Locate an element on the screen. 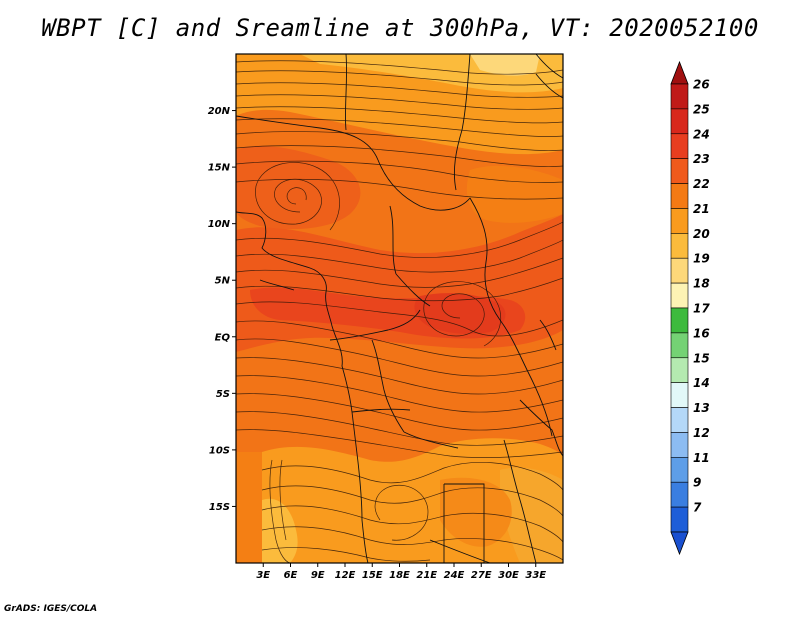 The image size is (800, 618). lon-tick-label: 30E is located at coordinates (508, 575).